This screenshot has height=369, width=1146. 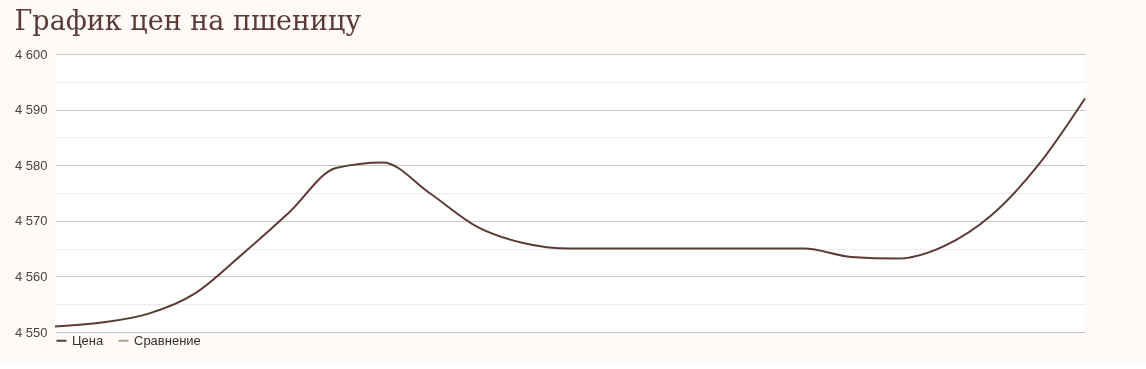 I want to click on series-label: Цена, so click(x=88, y=340).